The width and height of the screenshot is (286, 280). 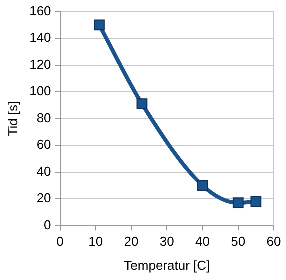 What do you see at coordinates (44, 144) in the screenshot?
I see `y-tick-label: 60` at bounding box center [44, 144].